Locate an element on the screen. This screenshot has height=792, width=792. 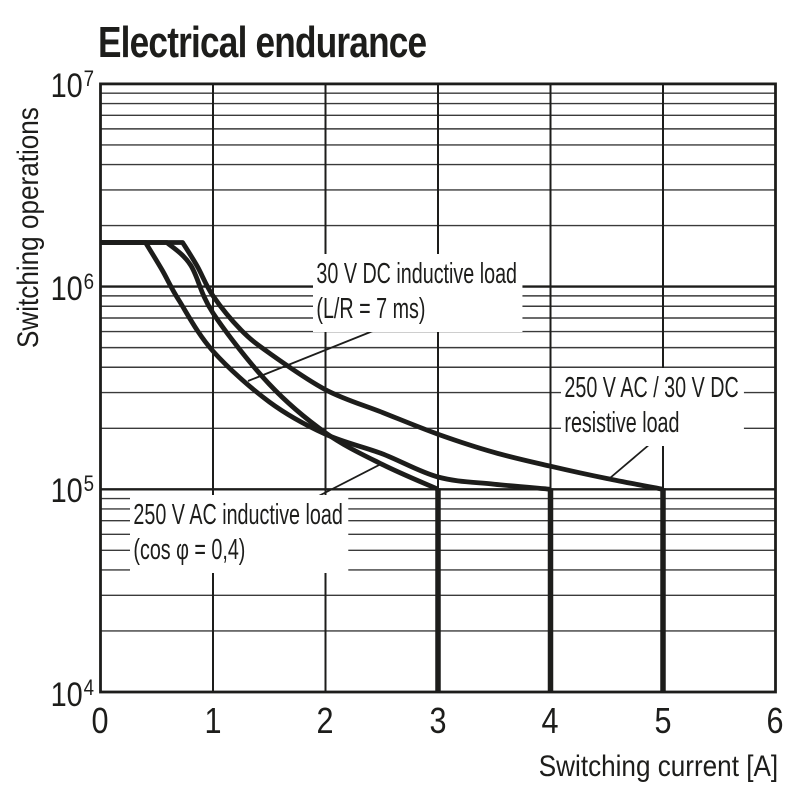
x-tick-3: 3 is located at coordinates (438, 720).